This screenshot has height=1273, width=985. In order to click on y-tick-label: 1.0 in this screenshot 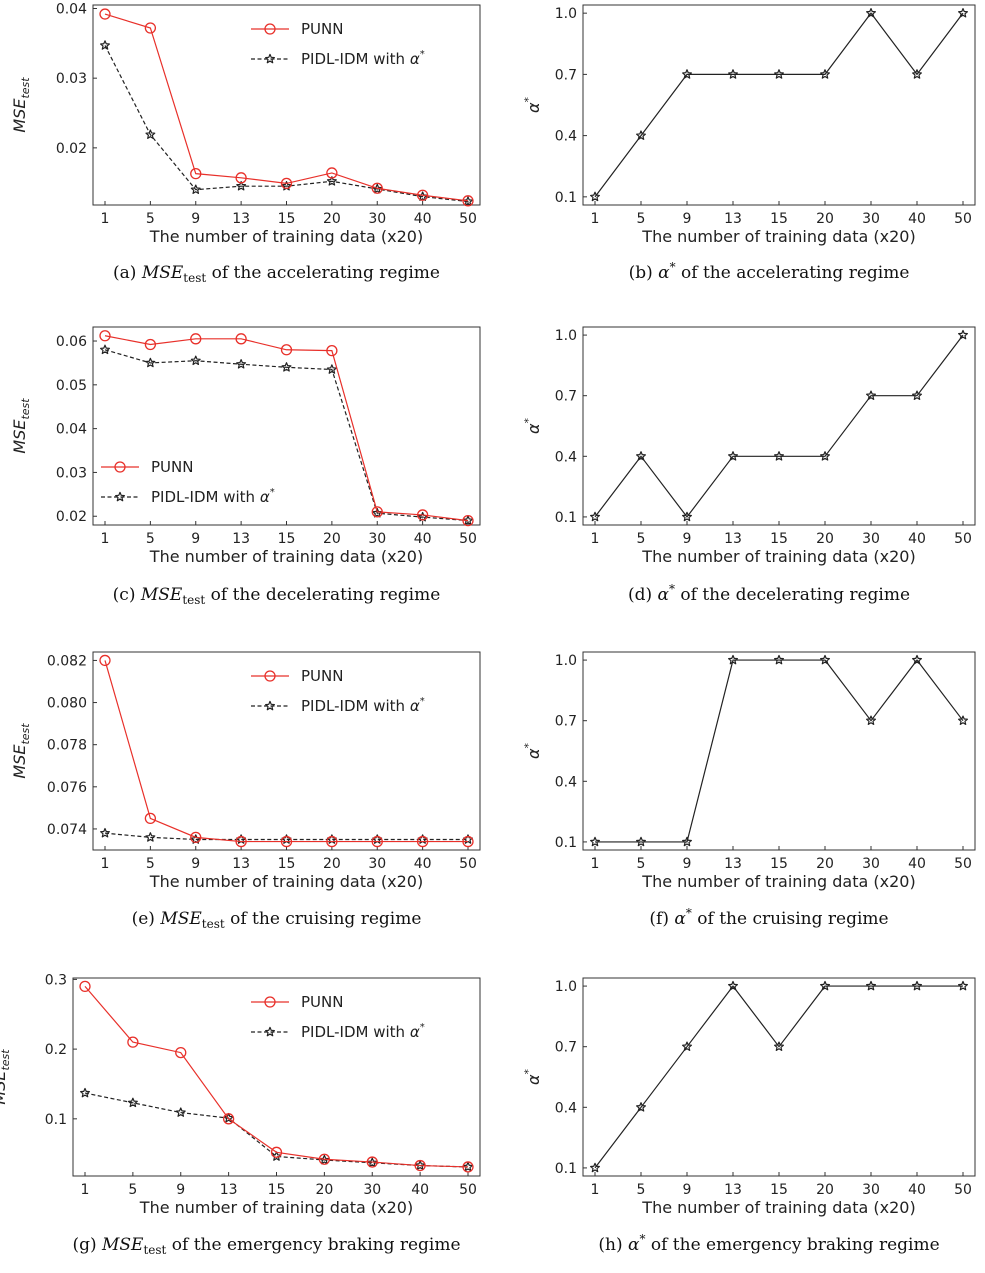, I will do `click(566, 336)`.